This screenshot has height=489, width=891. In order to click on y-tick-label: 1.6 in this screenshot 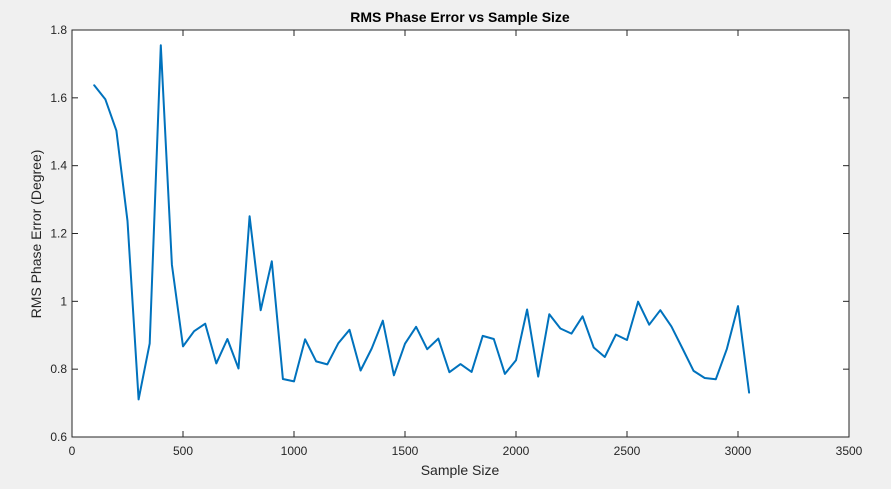, I will do `click(58, 98)`.